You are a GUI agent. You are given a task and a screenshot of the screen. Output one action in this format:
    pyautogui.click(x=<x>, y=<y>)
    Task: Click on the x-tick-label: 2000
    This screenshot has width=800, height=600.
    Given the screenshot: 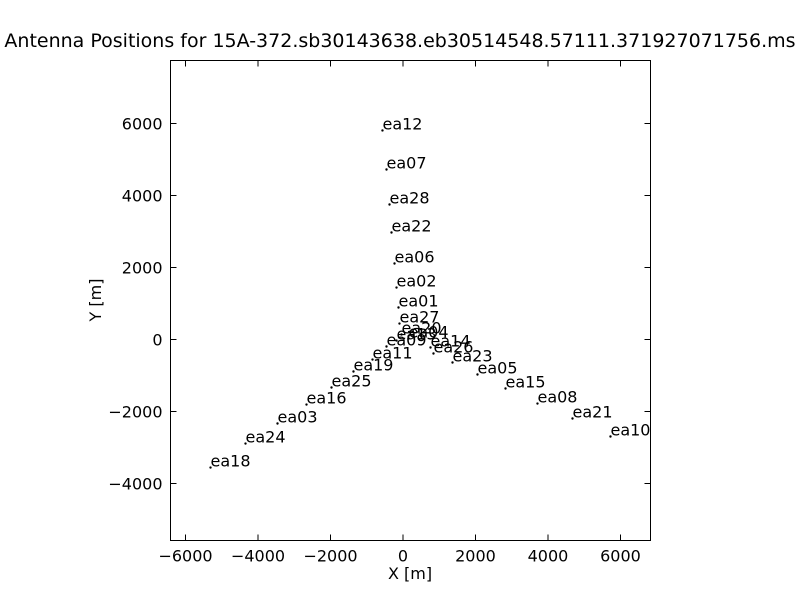 What is the action you would take?
    pyautogui.click(x=475, y=556)
    